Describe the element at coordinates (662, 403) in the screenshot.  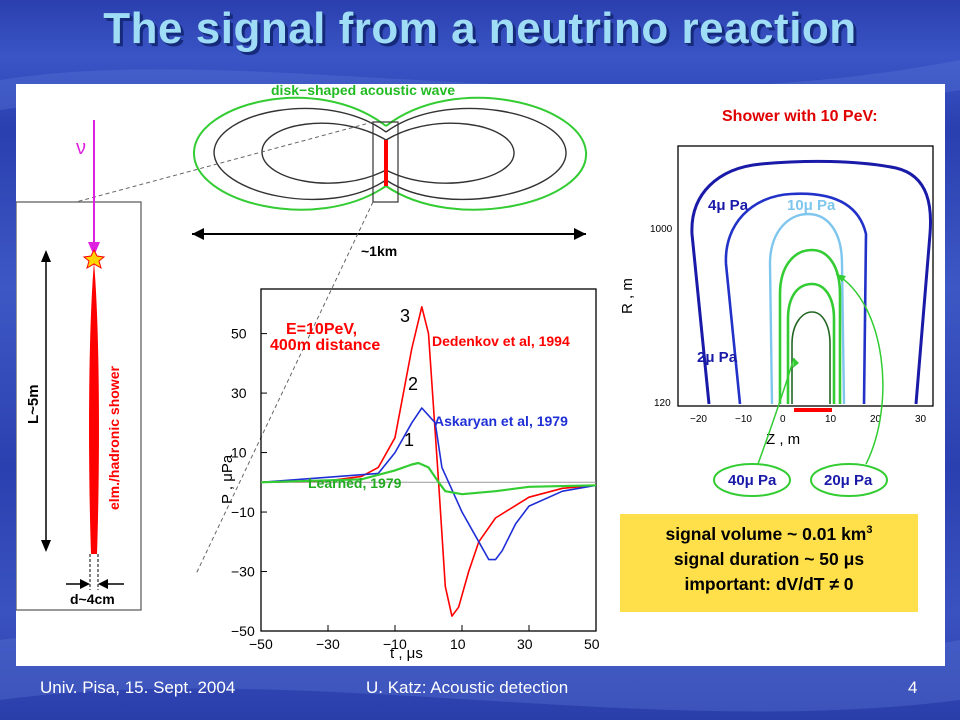
I see `contour-y-tick-label: 120` at that location.